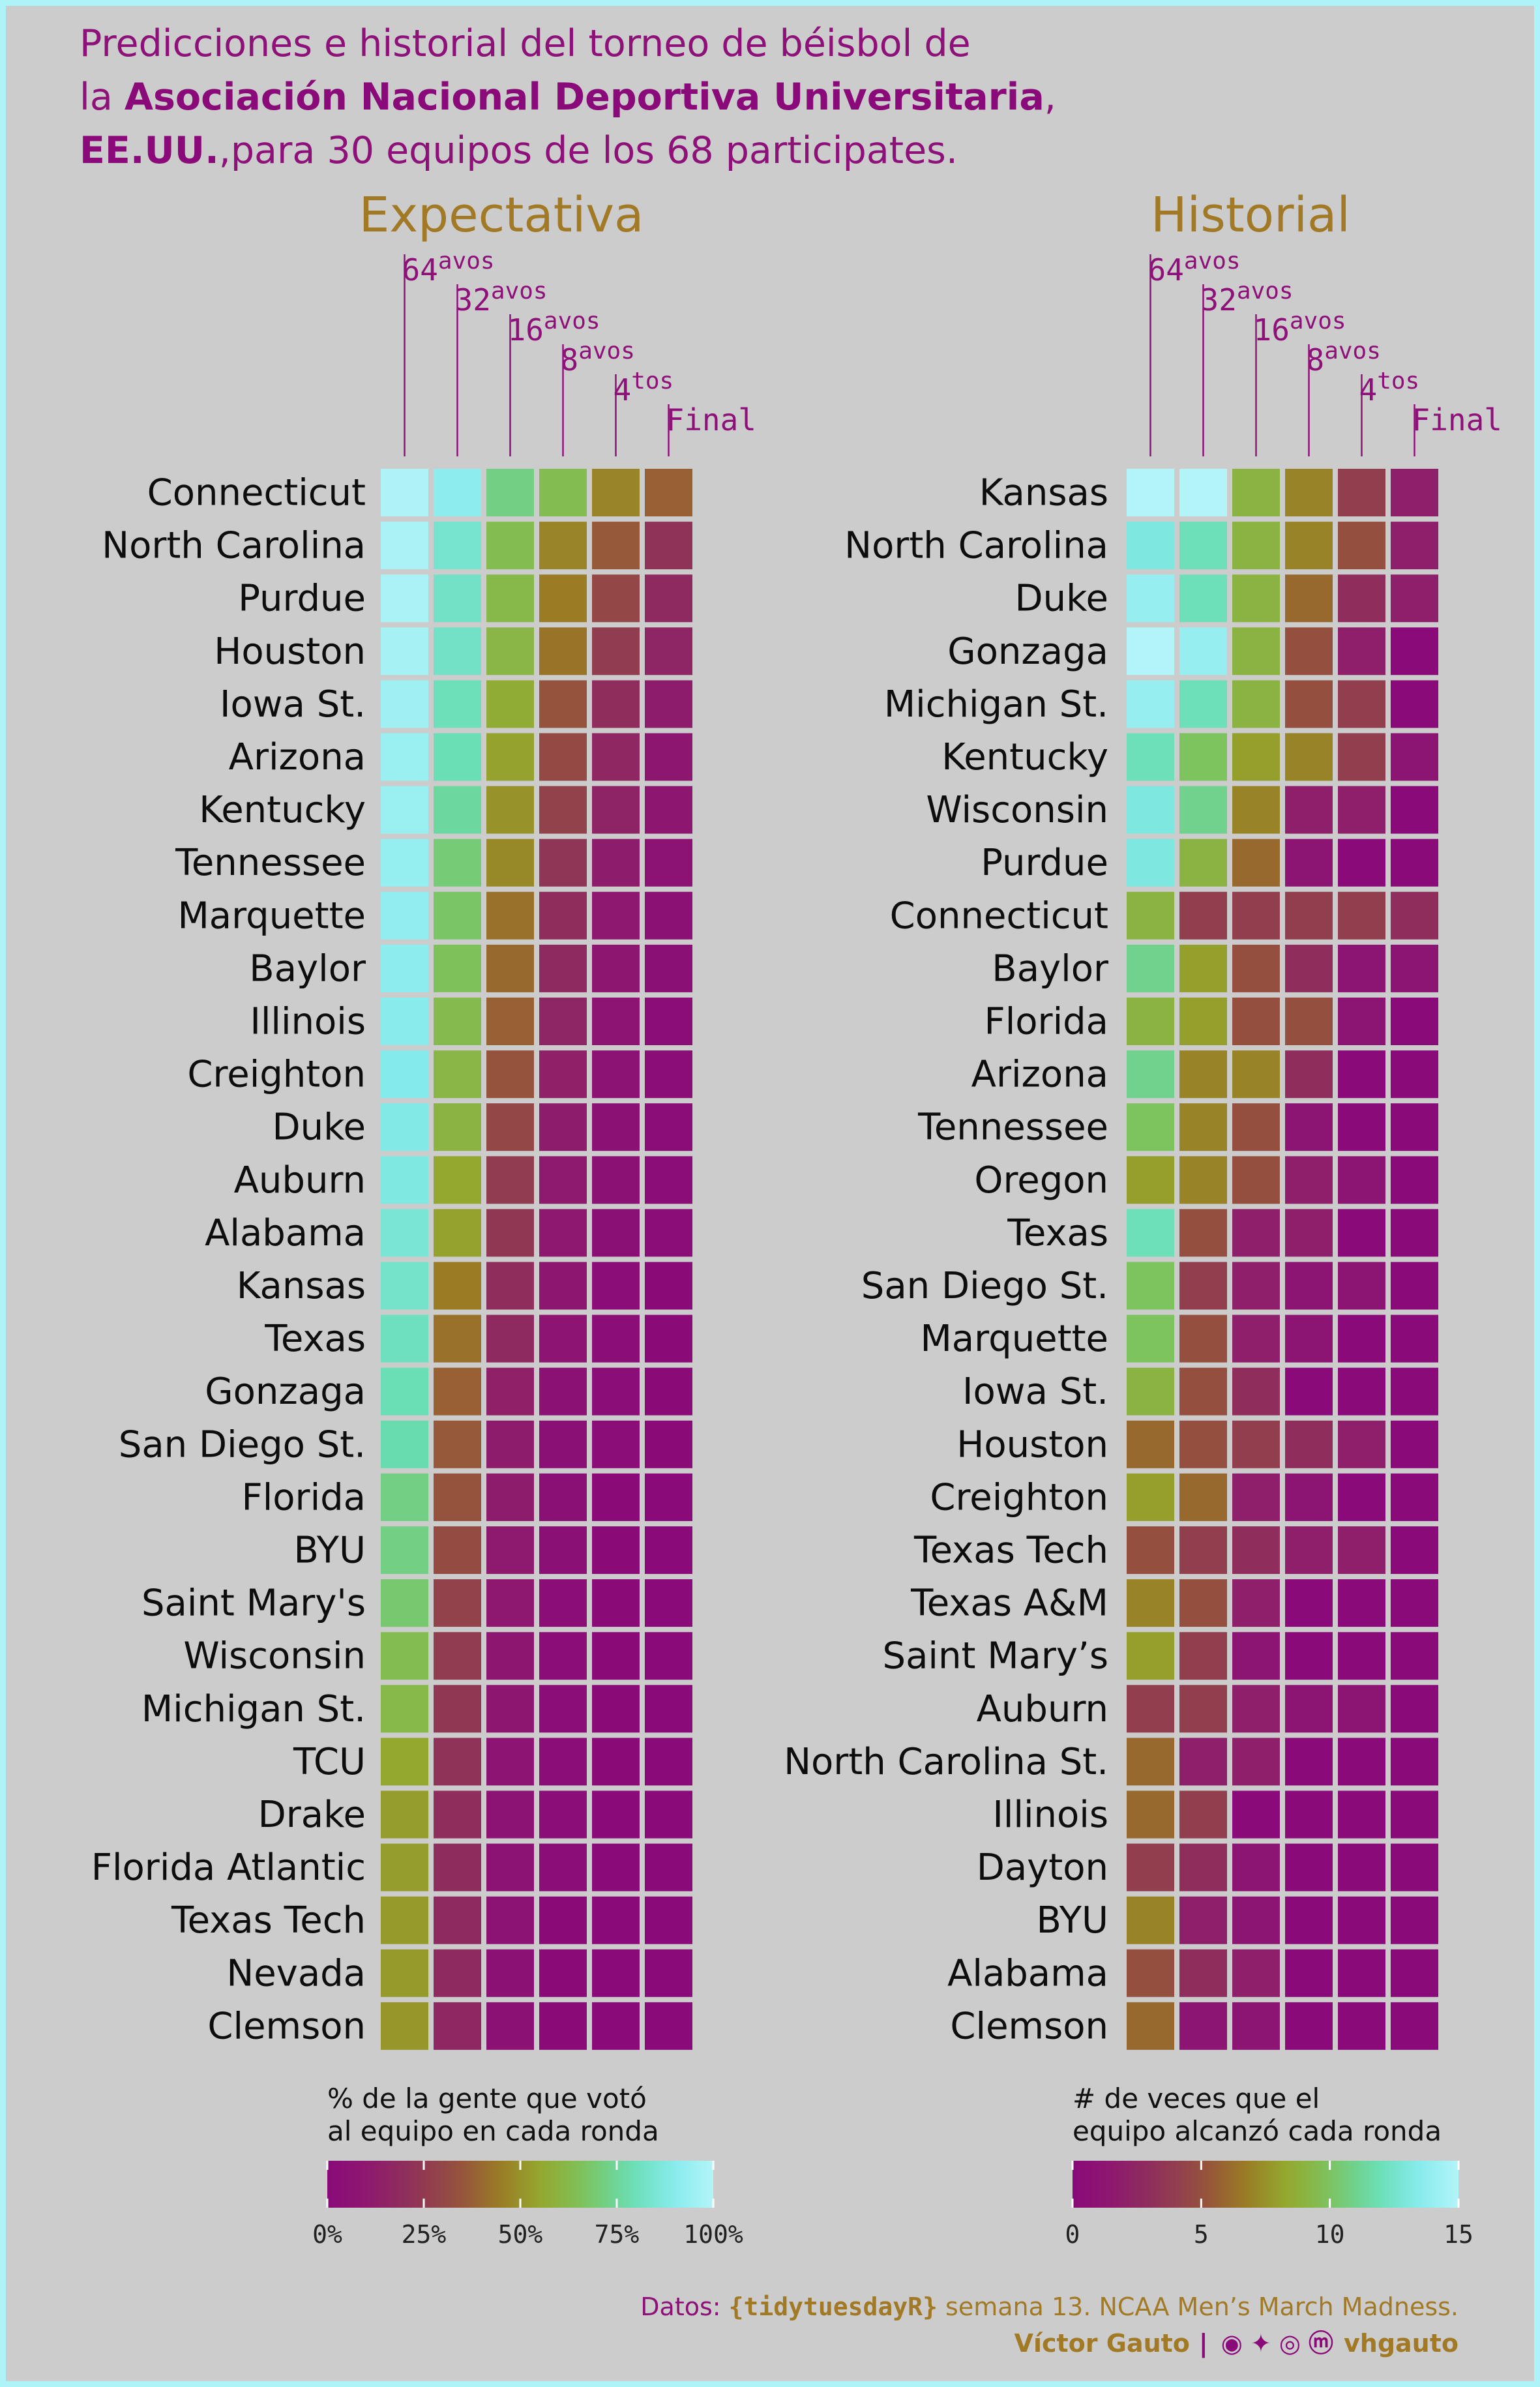  What do you see at coordinates (1389, 388) in the screenshot?
I see `round-label: 4tos` at bounding box center [1389, 388].